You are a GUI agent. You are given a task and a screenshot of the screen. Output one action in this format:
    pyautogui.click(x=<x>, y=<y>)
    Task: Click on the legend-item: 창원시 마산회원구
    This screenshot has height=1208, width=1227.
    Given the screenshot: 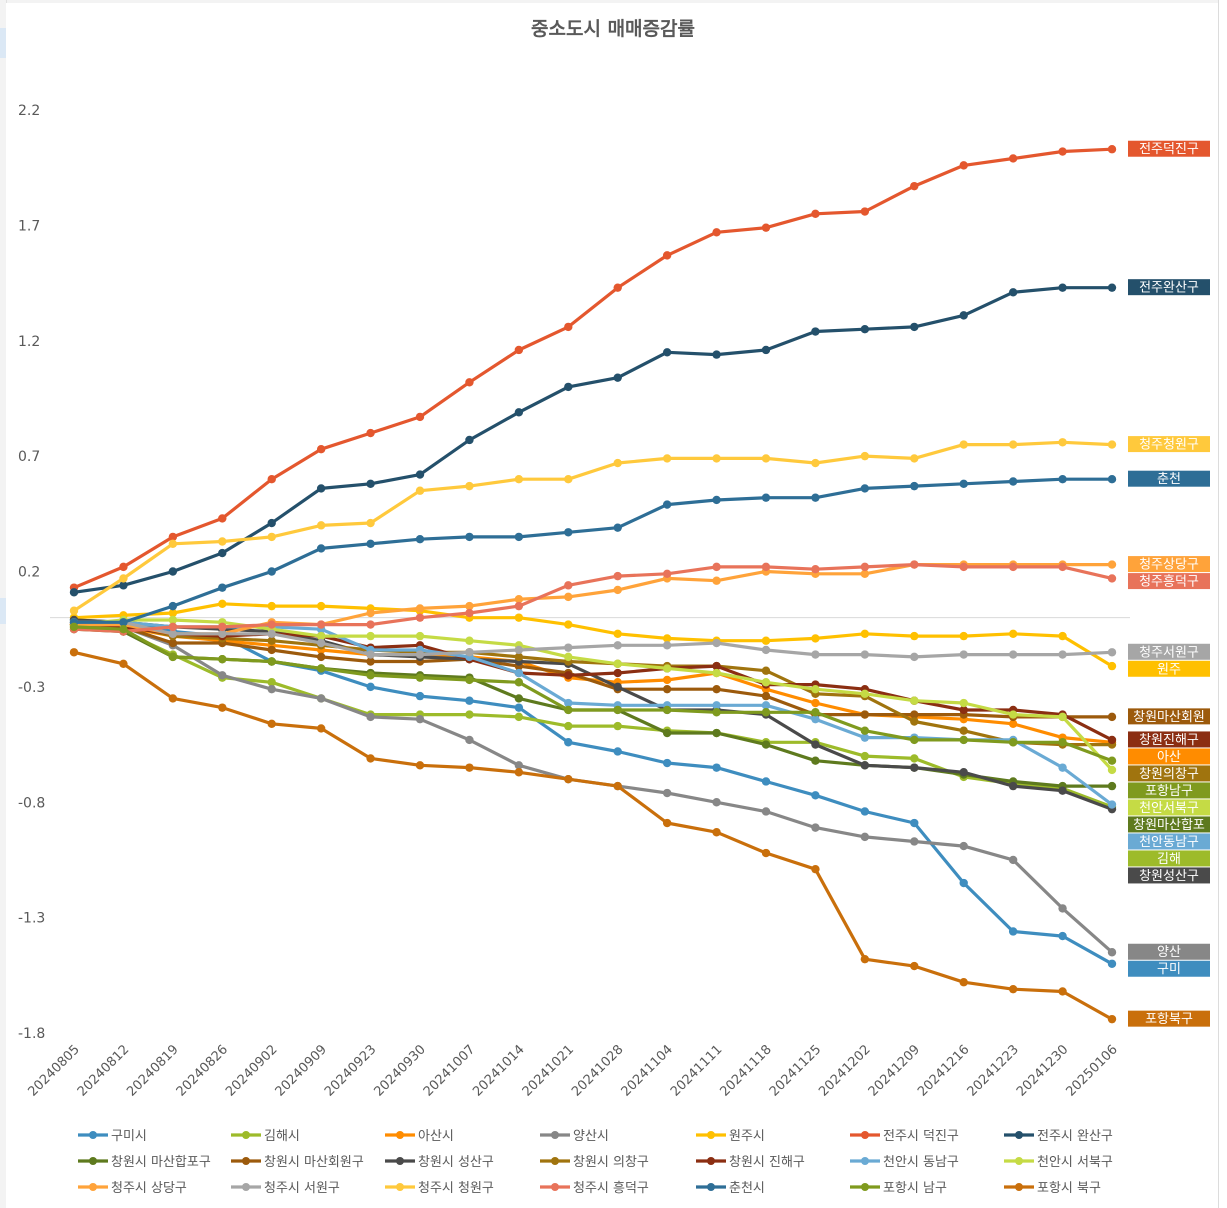 What is the action you would take?
    pyautogui.click(x=297, y=1162)
    